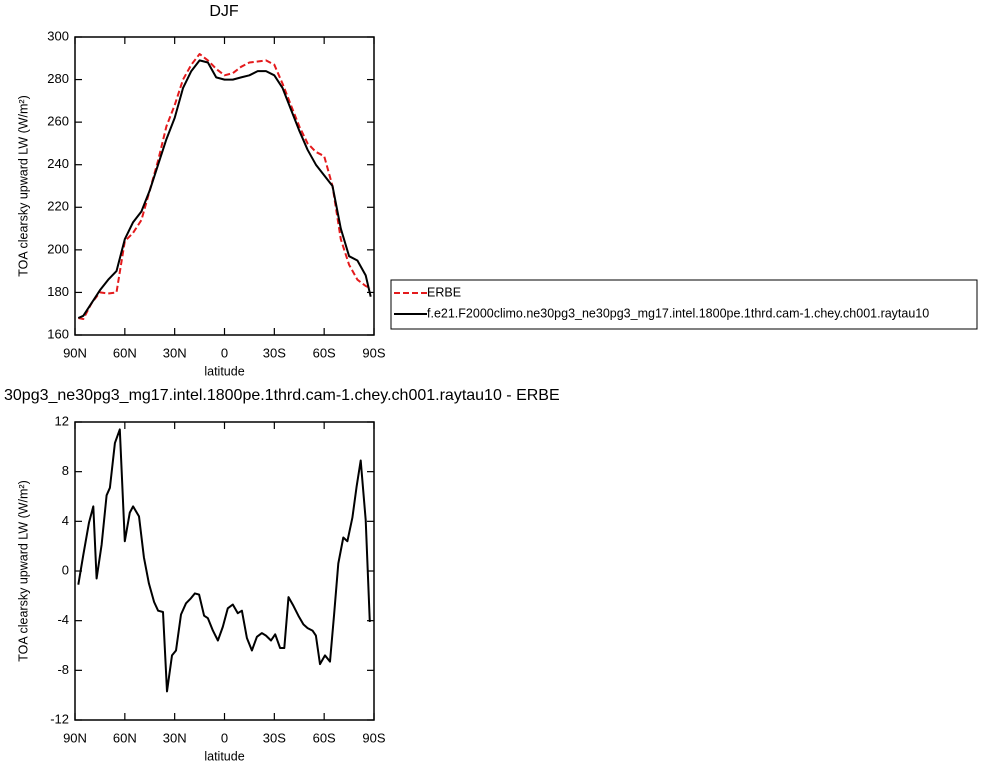 The height and width of the screenshot is (773, 983). What do you see at coordinates (444, 292) in the screenshot?
I see `legend-label: ERBE` at bounding box center [444, 292].